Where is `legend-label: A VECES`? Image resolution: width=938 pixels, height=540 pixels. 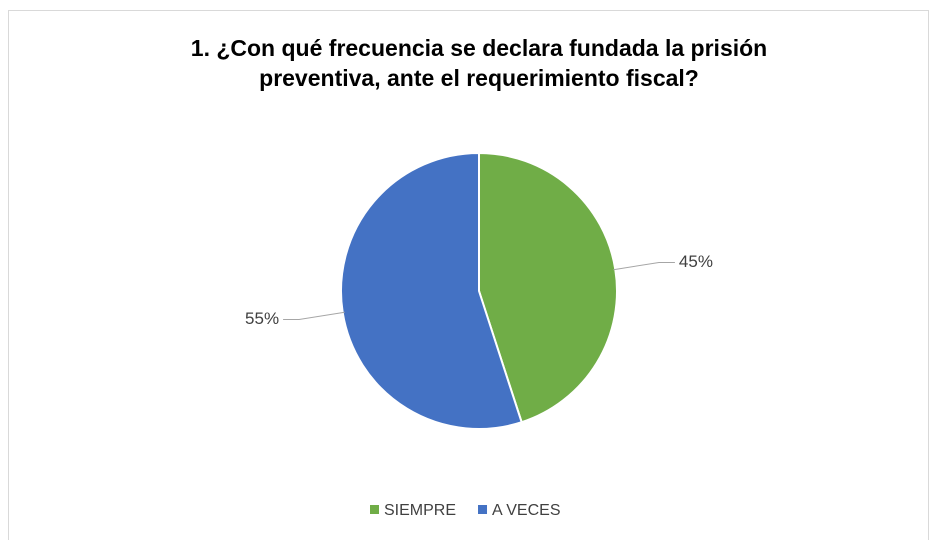
legend-label: A VECES is located at coordinates (526, 510).